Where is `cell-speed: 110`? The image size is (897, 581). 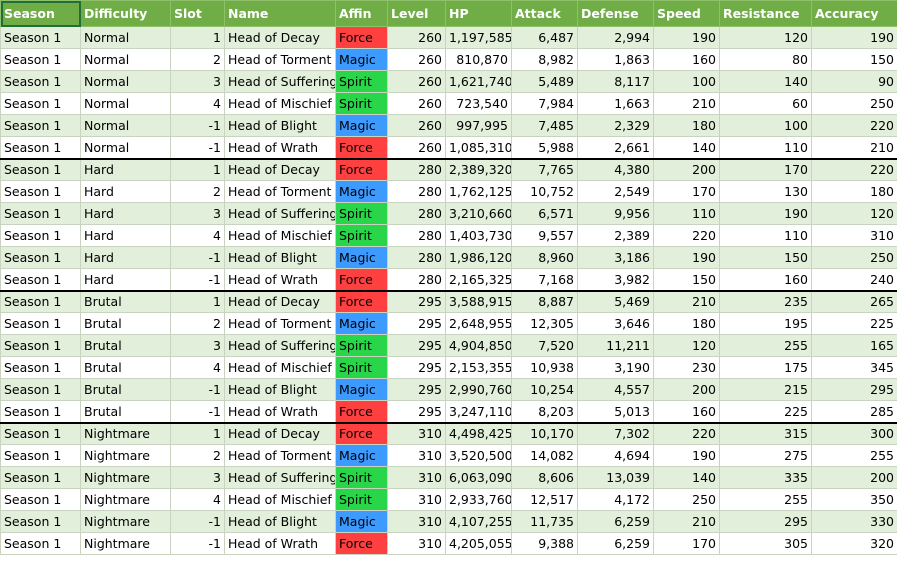 cell-speed: 110 is located at coordinates (686, 213).